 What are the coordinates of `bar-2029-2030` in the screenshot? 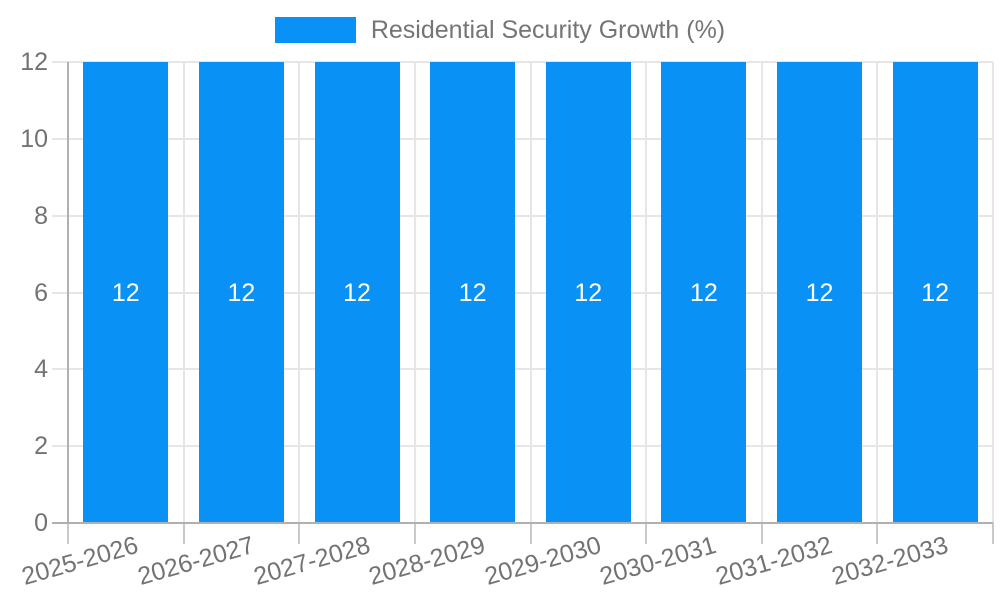 It's located at (588, 292).